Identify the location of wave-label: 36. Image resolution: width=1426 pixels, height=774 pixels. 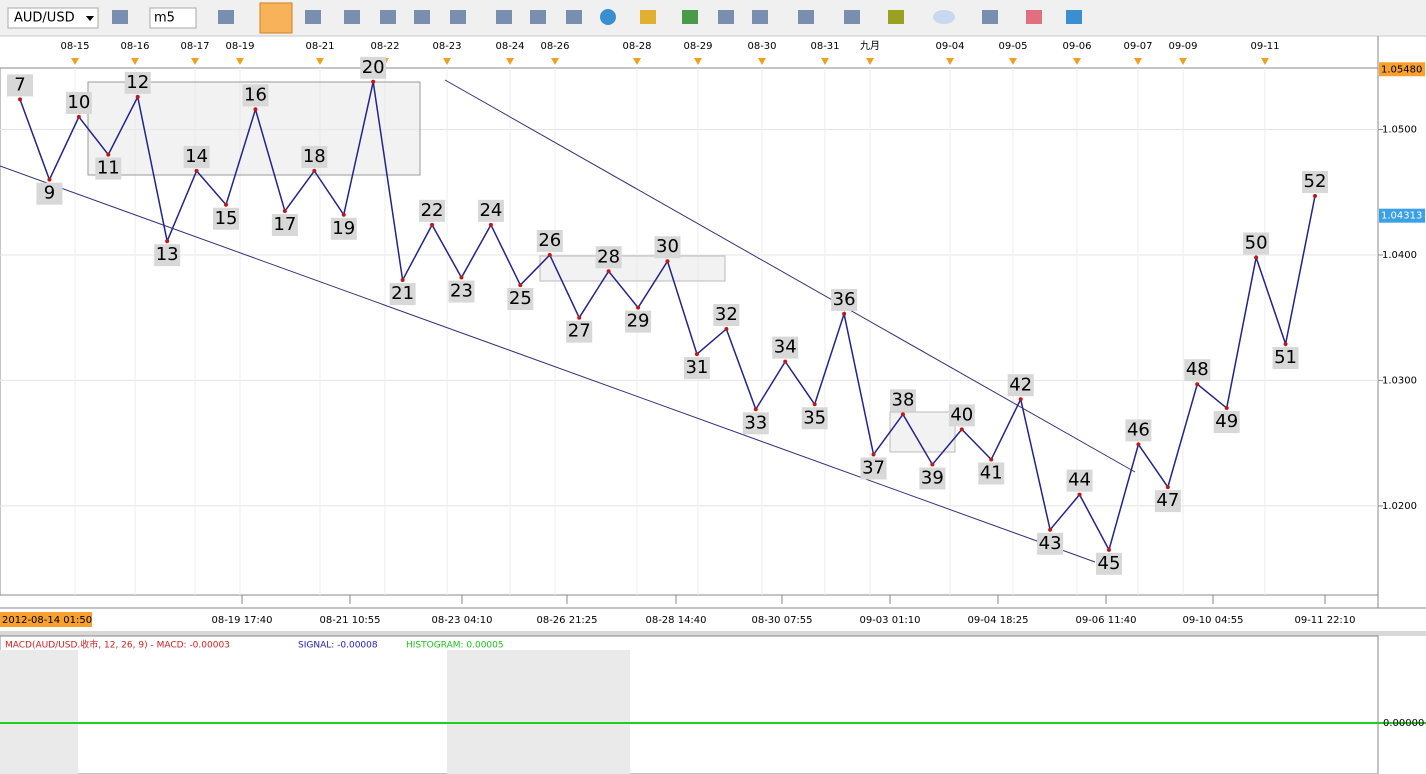
(844, 299).